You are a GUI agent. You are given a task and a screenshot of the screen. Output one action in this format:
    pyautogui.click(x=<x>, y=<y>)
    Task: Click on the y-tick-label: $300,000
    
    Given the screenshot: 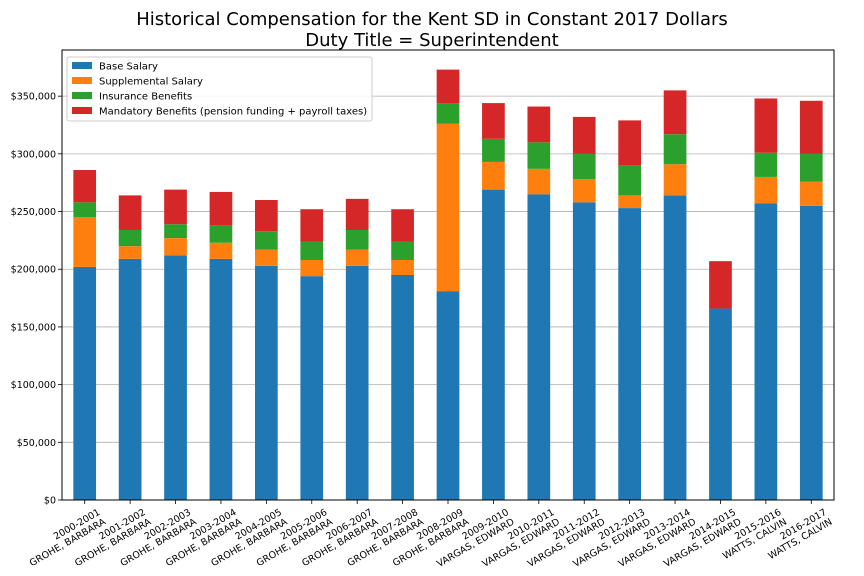 What is the action you would take?
    pyautogui.click(x=33, y=154)
    